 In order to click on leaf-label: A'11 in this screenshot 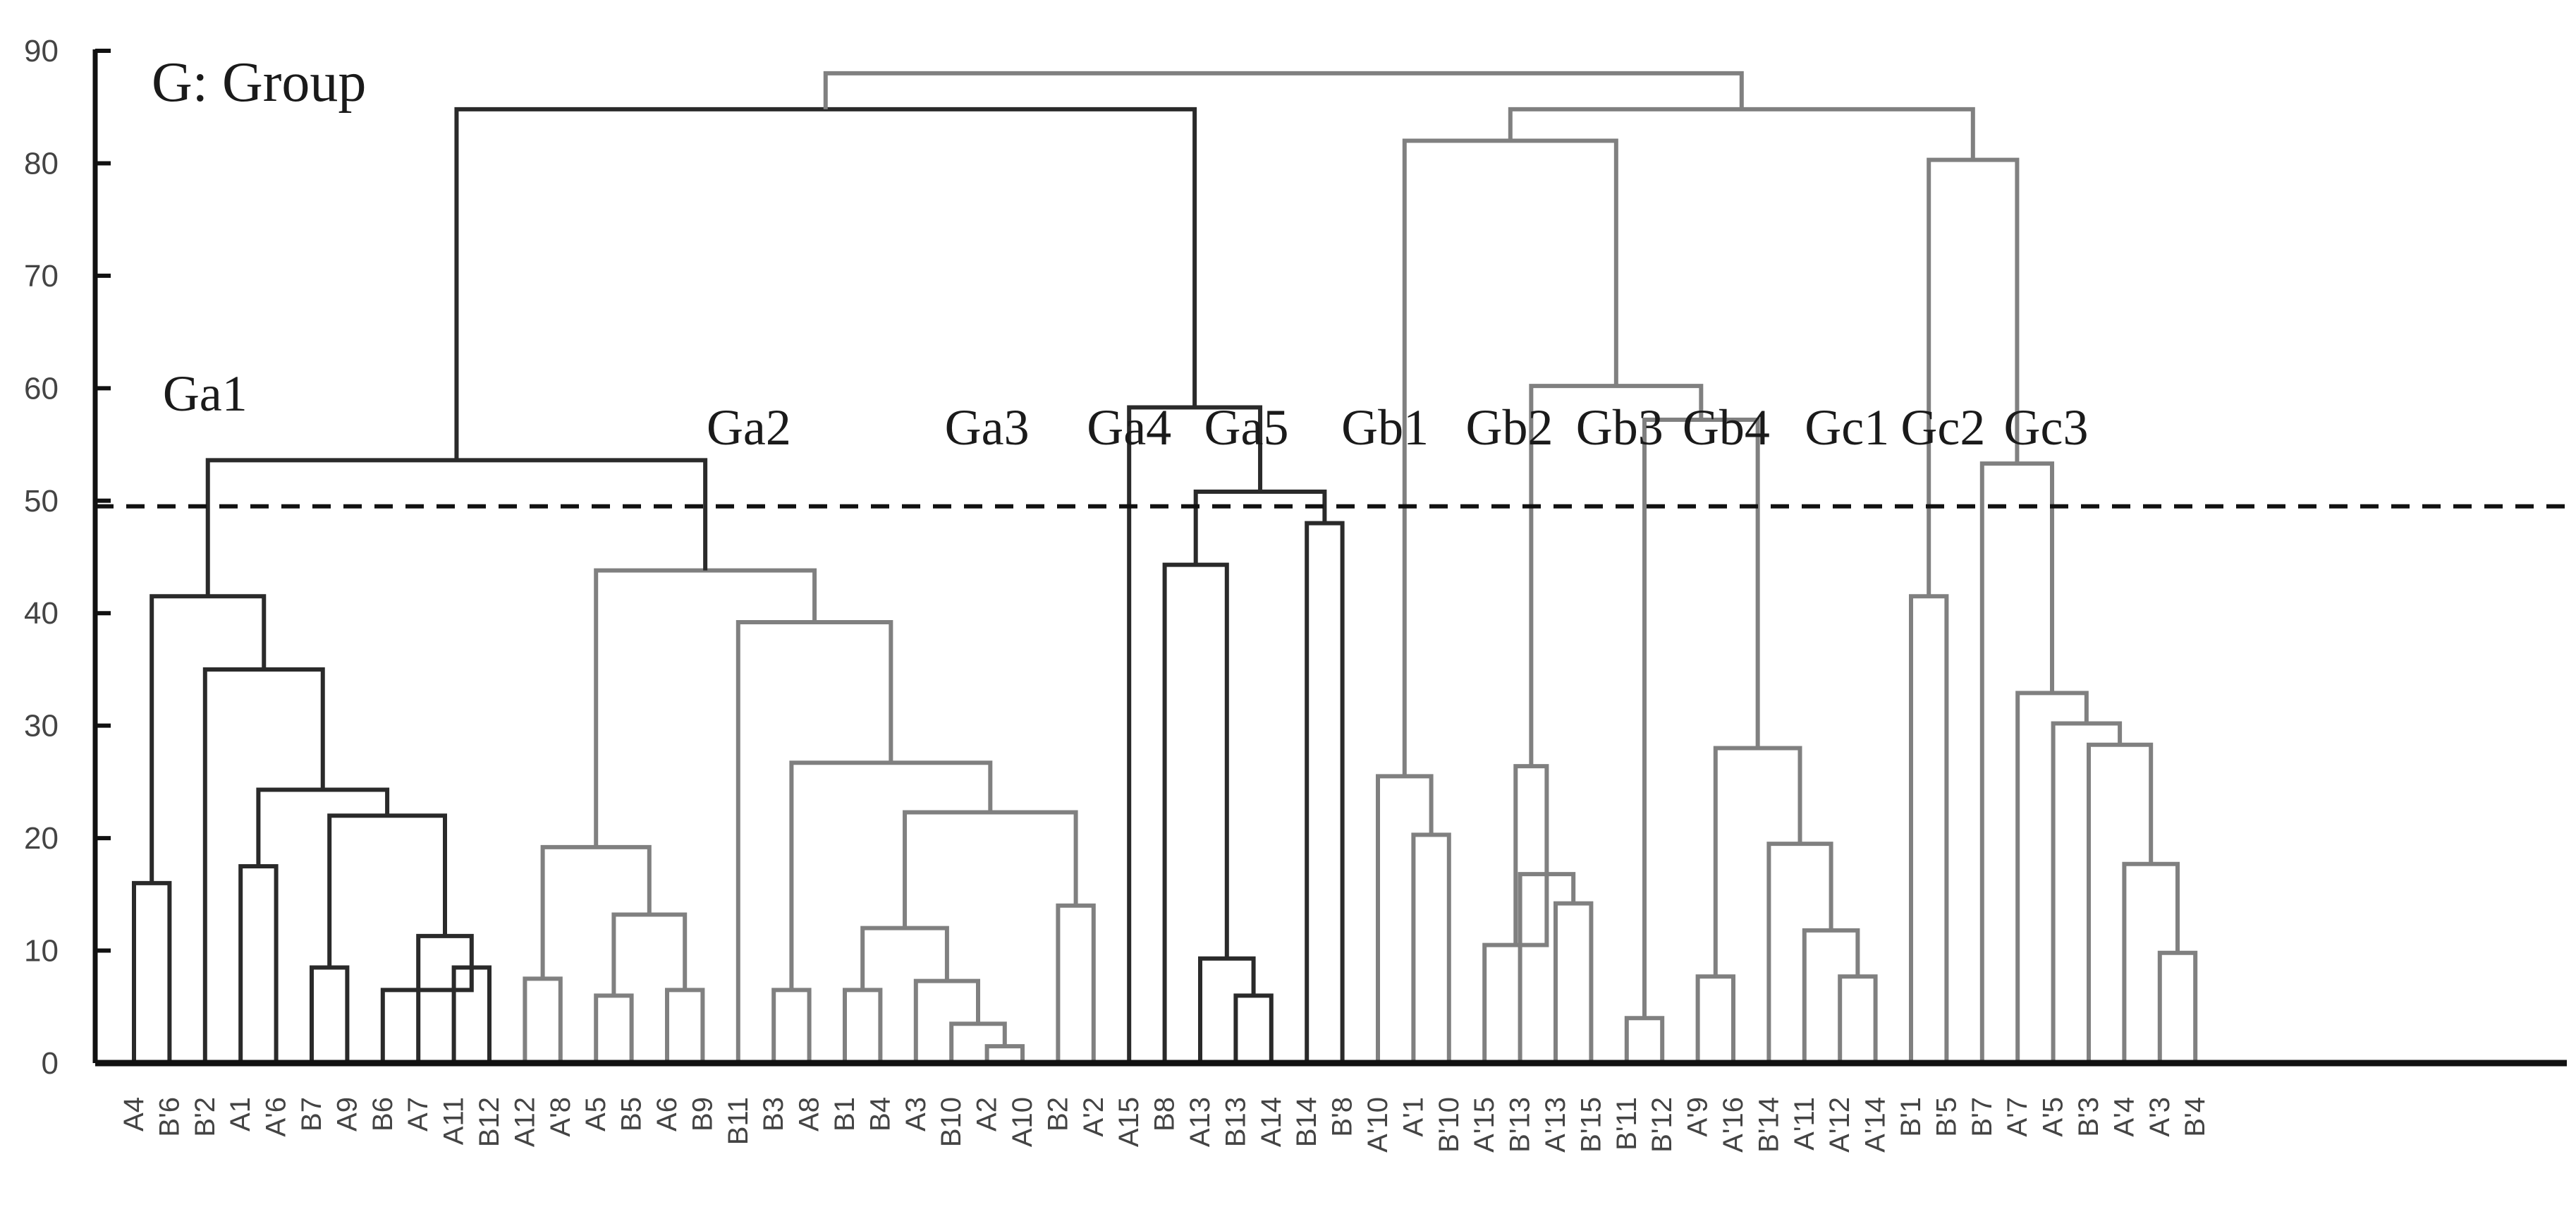, I will do `click(1805, 1124)`.